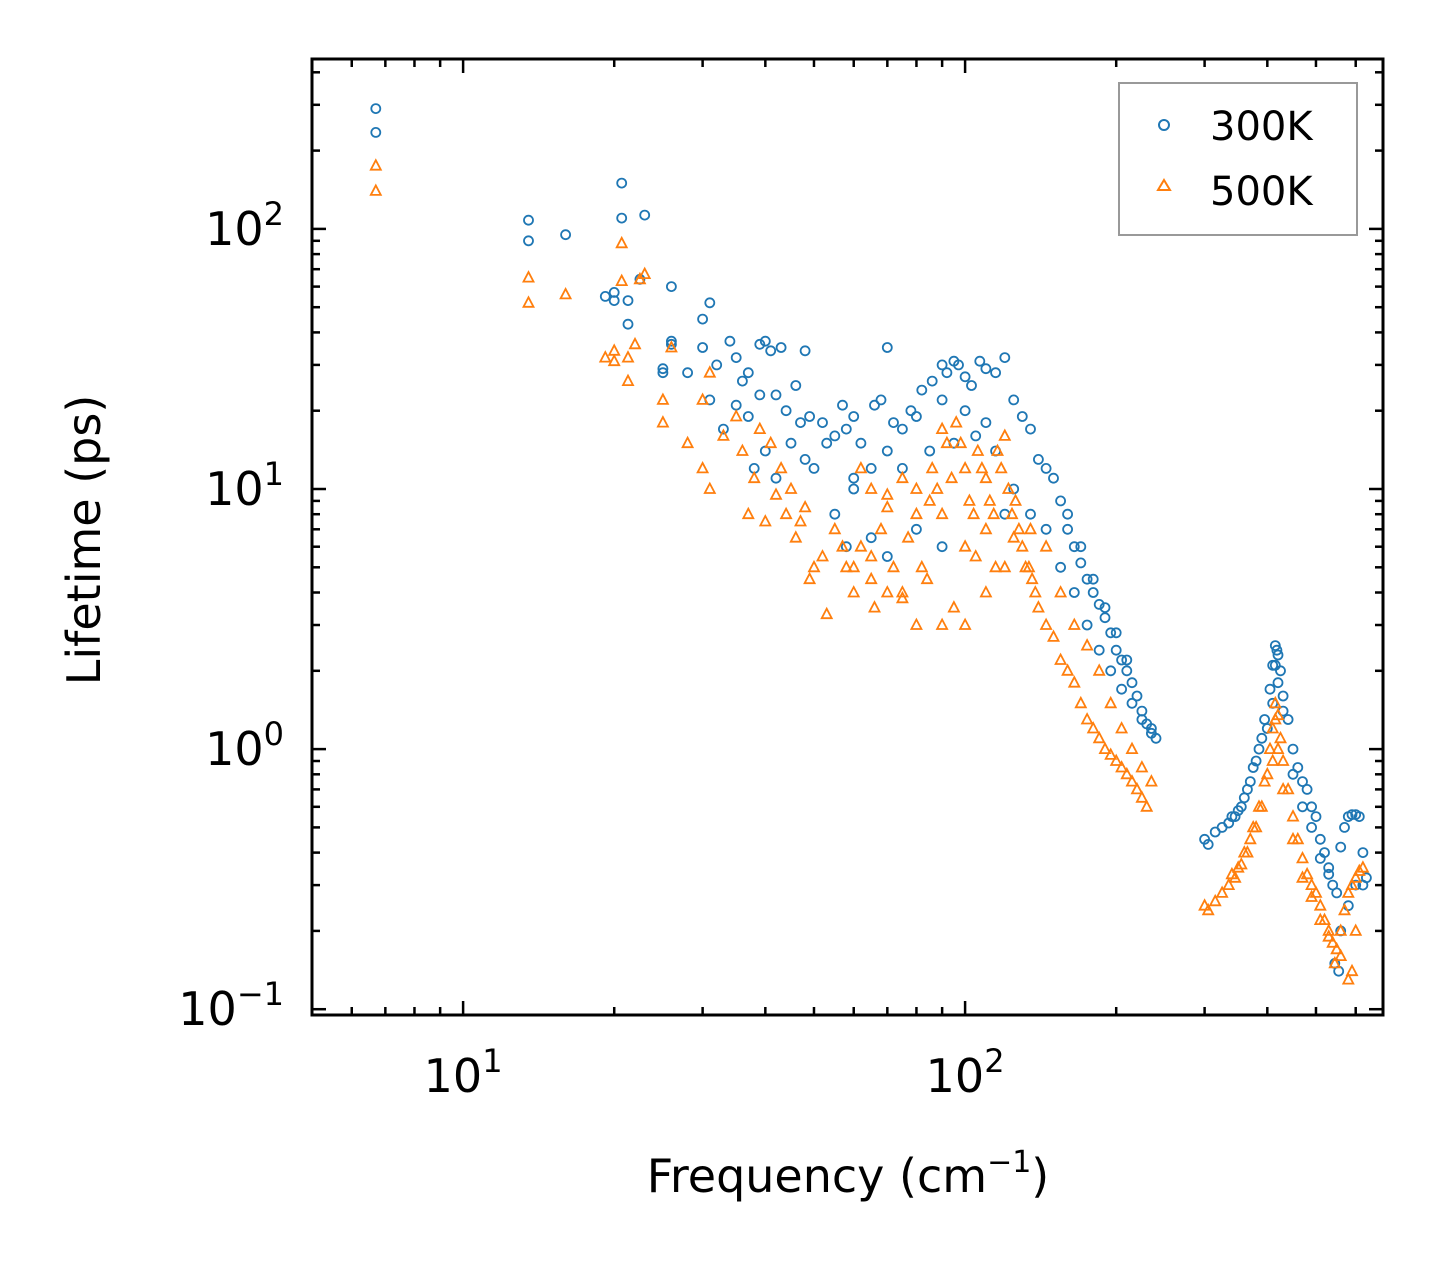  What do you see at coordinates (1164, 184) in the screenshot?
I see `legend-marker-500k` at bounding box center [1164, 184].